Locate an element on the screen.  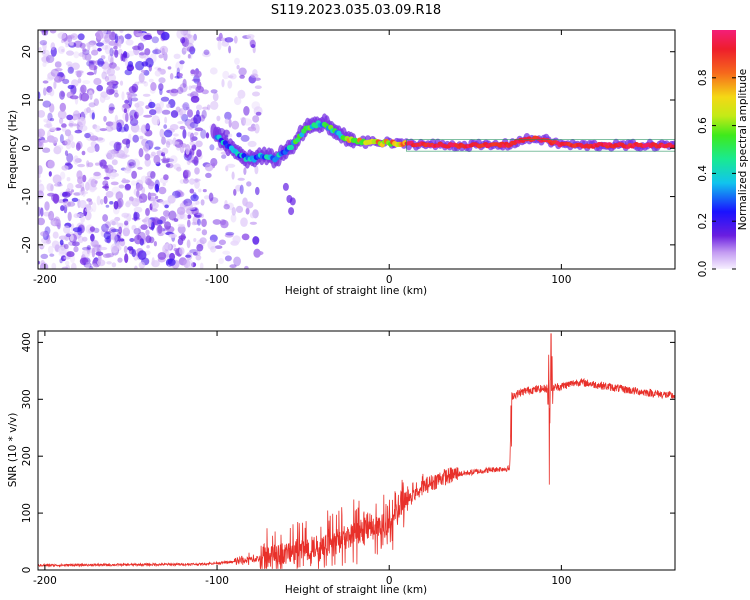
colorbar-tick-label: 0.8 is located at coordinates (703, 77).